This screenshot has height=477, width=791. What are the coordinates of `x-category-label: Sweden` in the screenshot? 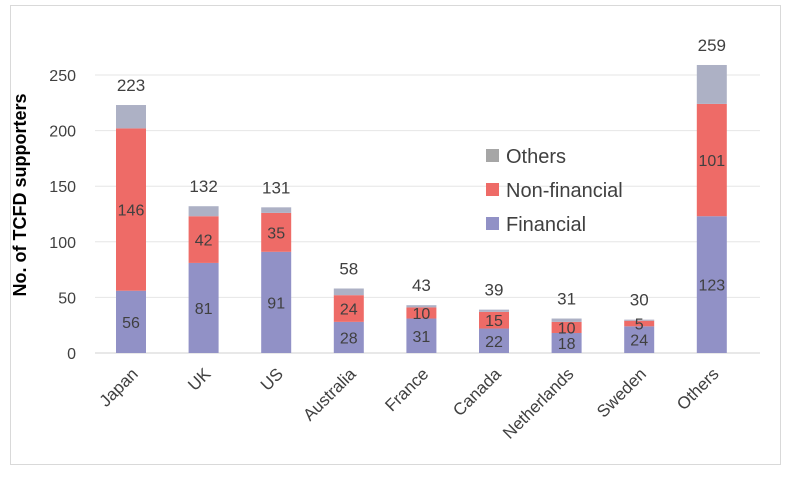 It's located at (621, 392).